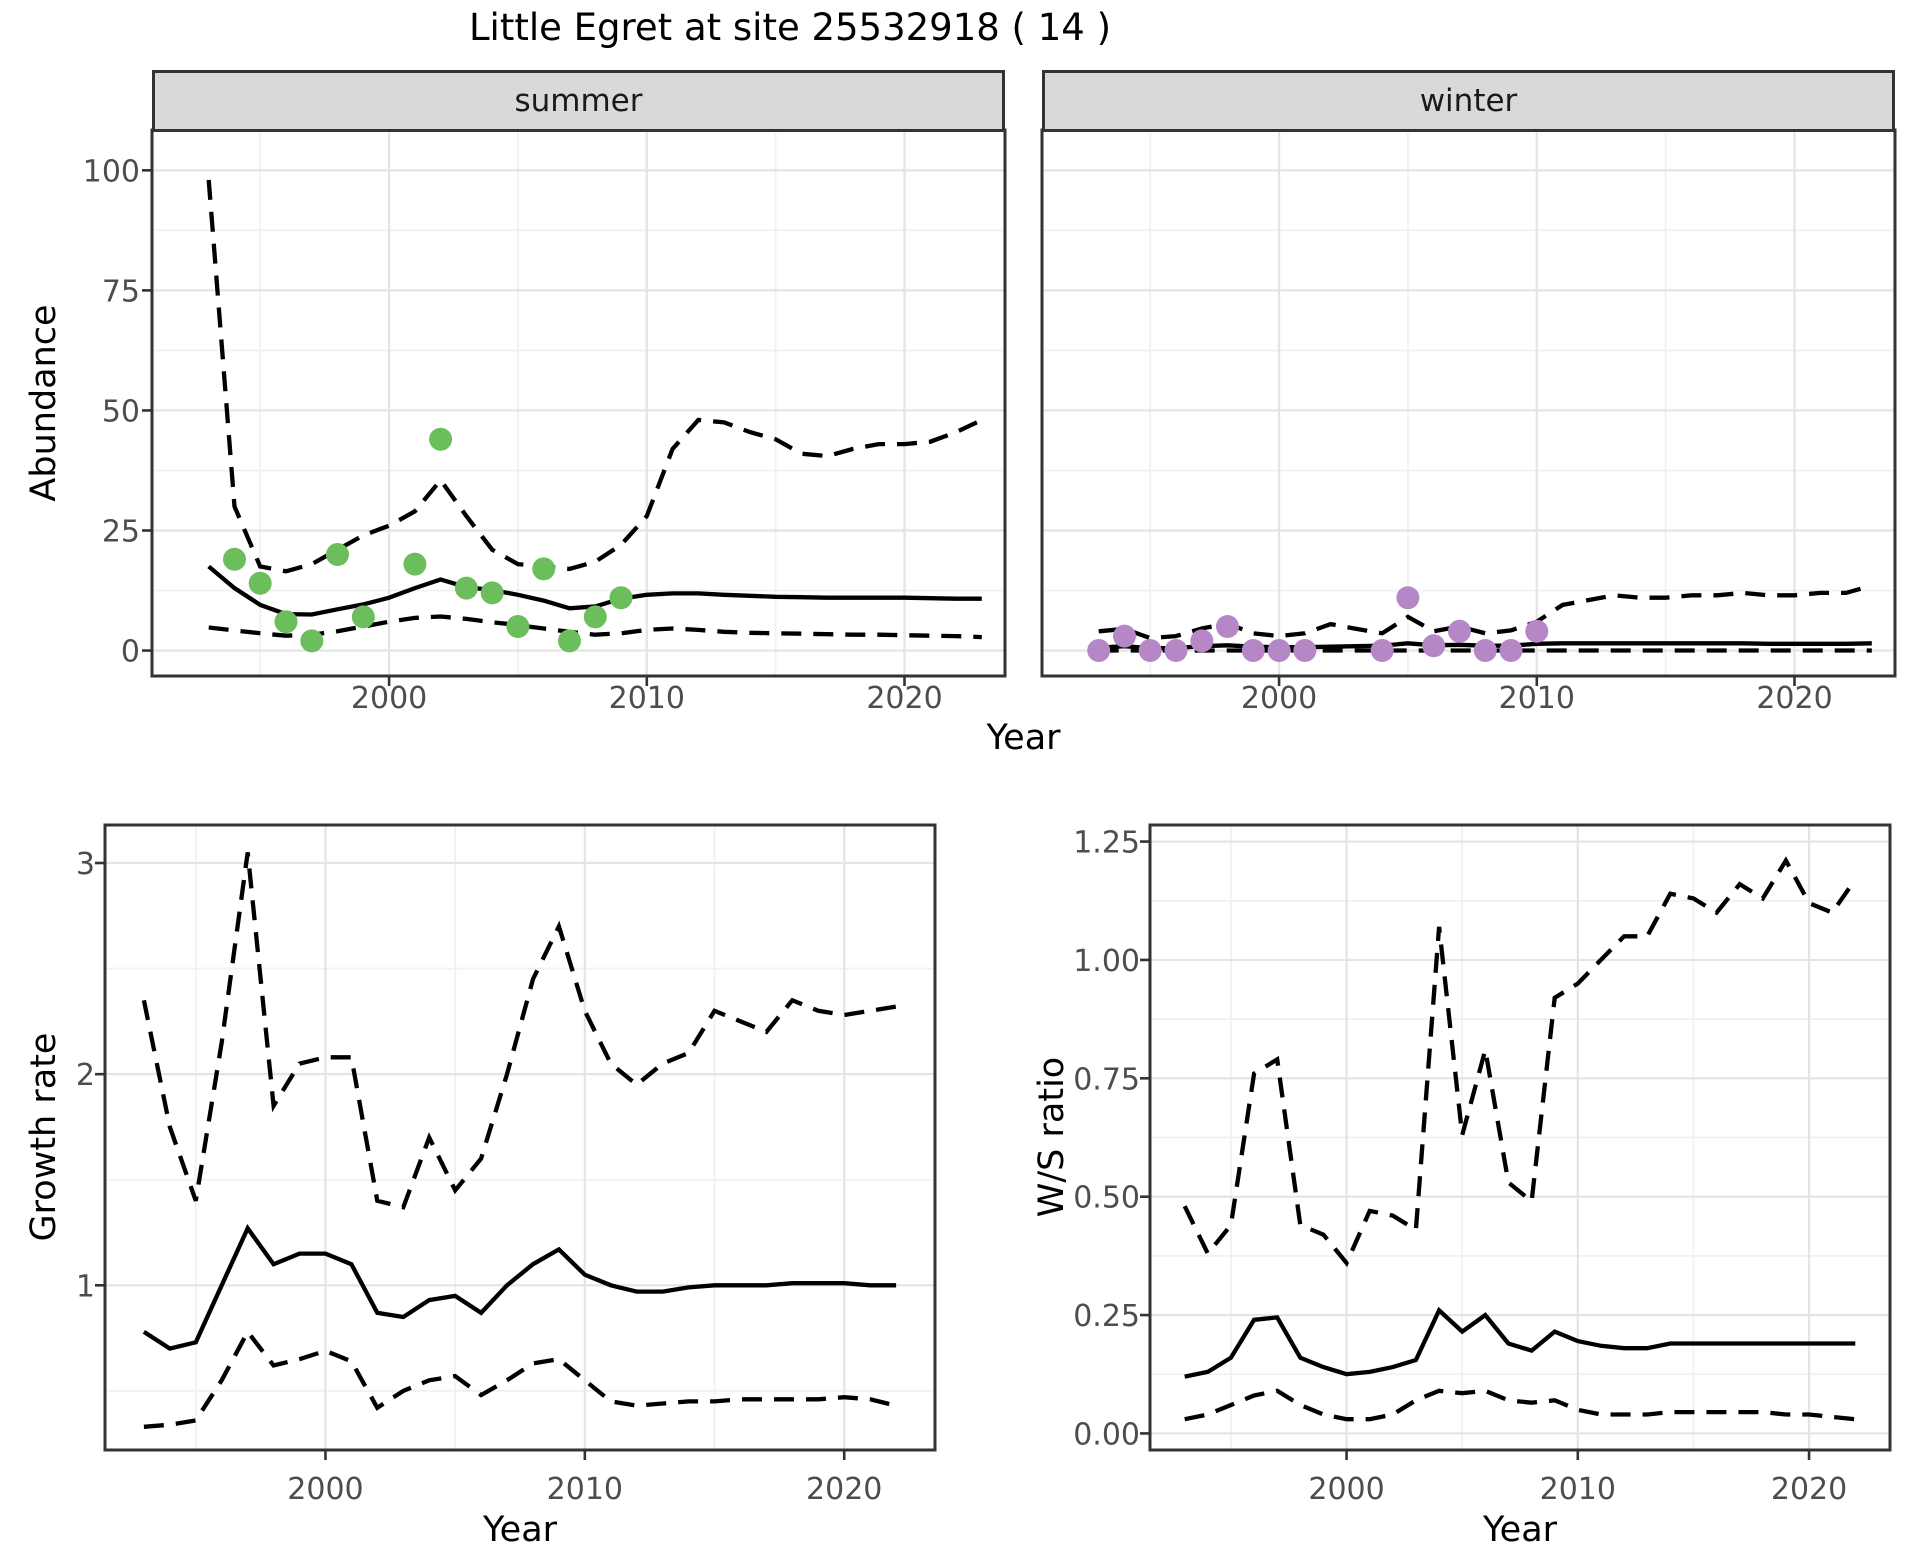 This screenshot has width=1920, height=1560. I want to click on svg-text: 25, so click(121, 531).